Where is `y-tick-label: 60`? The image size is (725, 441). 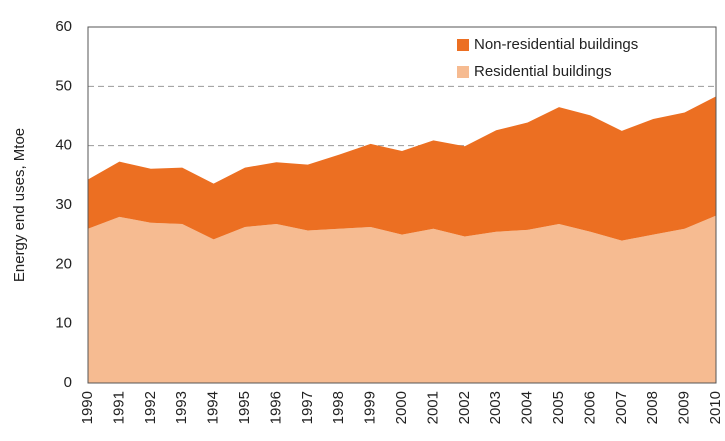 y-tick-label: 60 is located at coordinates (63, 26).